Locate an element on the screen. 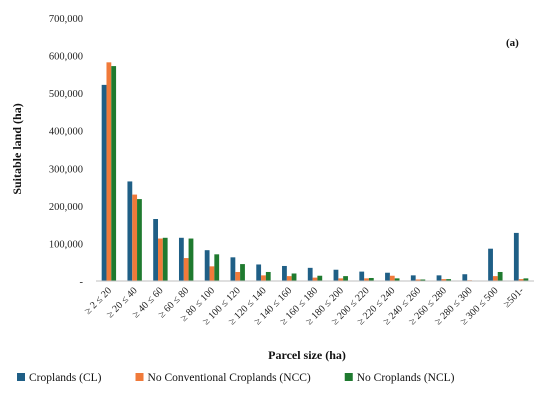 The width and height of the screenshot is (550, 402). y-axis-title: Suitable land (ha) is located at coordinates (17, 148).